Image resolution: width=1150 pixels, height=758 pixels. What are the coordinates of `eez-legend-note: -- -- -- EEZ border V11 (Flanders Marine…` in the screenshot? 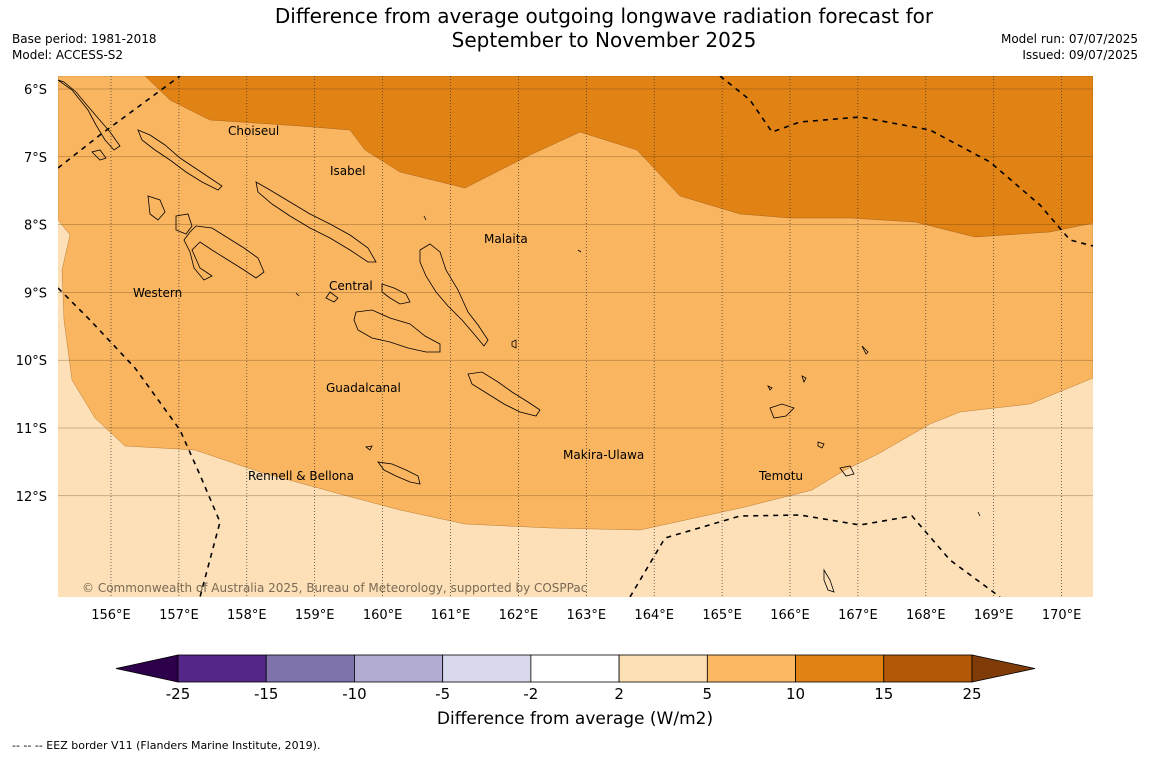 It's located at (166, 745).